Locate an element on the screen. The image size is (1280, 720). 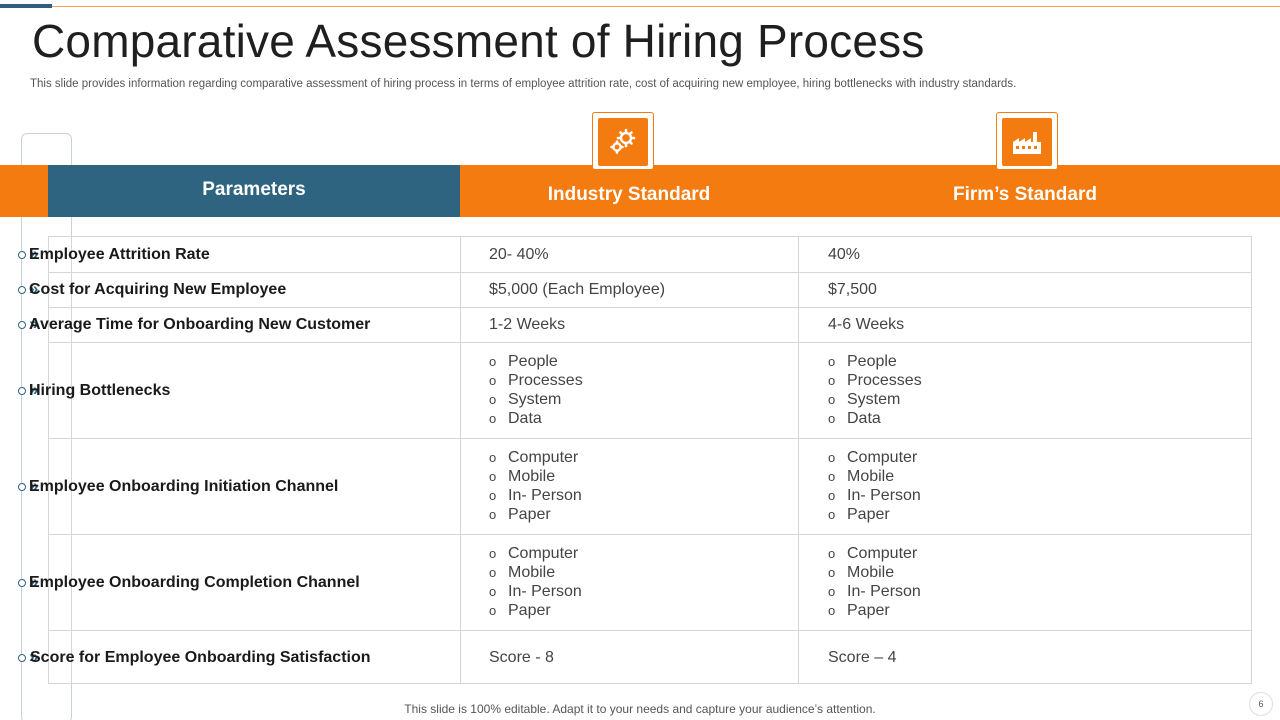
row-parameter: Average Time for Onboarding New Customer is located at coordinates (200, 324).